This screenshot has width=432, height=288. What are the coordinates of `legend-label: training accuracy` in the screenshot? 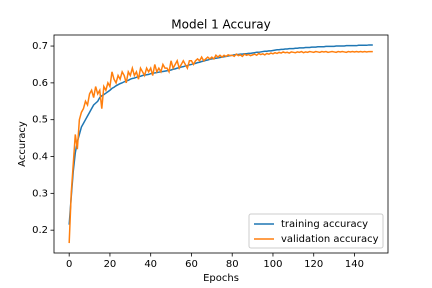 It's located at (324, 224).